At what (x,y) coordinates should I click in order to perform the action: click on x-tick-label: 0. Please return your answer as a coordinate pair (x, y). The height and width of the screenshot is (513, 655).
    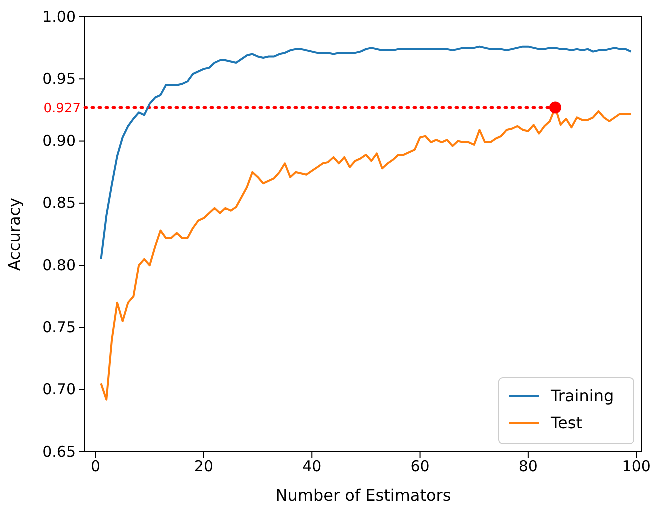
    Looking at the image, I should click on (96, 467).